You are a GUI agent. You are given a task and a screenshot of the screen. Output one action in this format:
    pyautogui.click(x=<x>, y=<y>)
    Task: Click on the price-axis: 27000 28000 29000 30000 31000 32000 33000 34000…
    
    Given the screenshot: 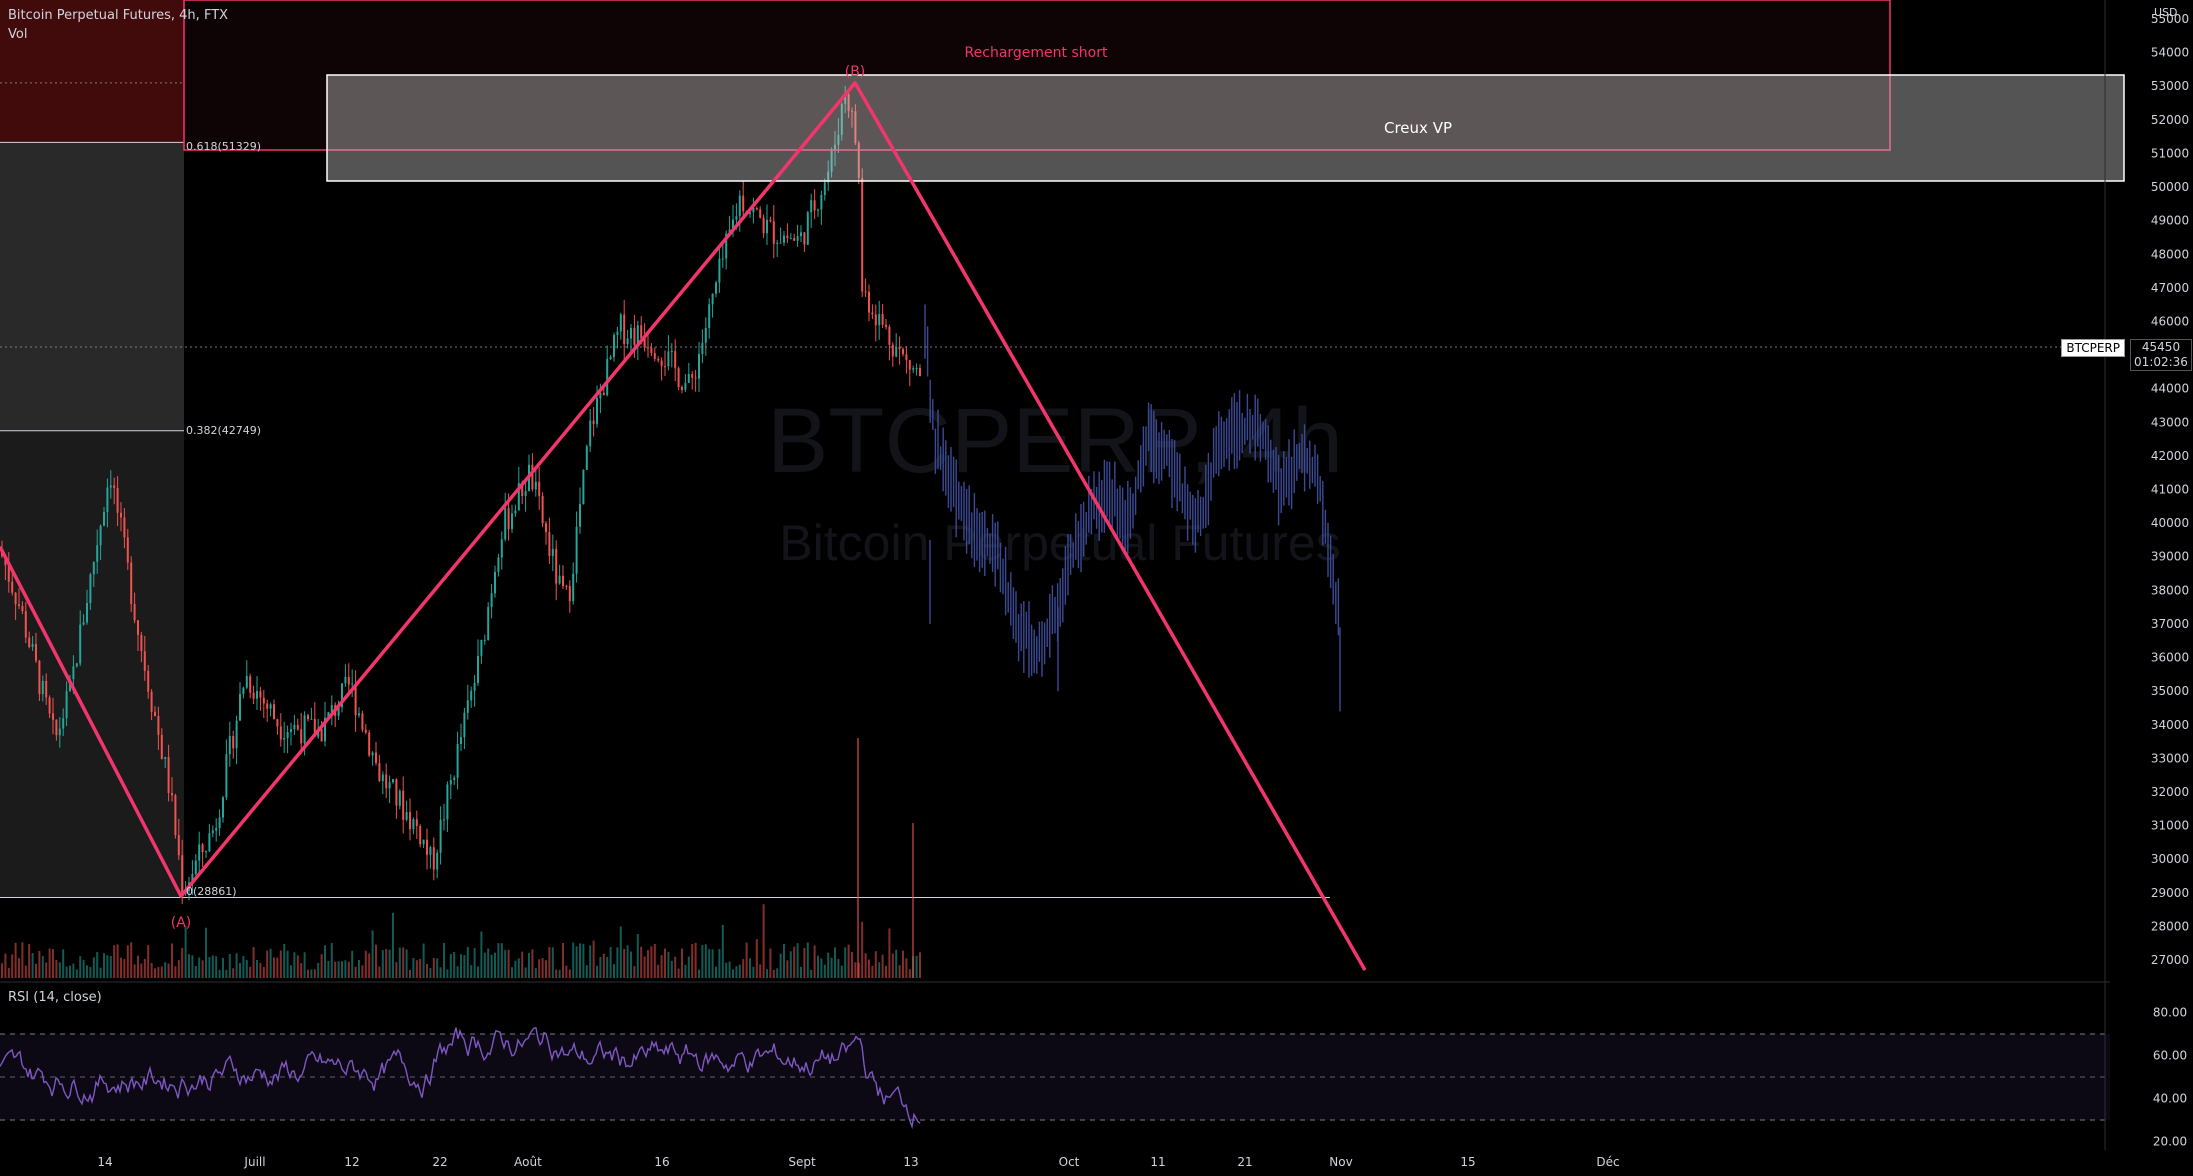 What is the action you would take?
    pyautogui.click(x=2170, y=489)
    